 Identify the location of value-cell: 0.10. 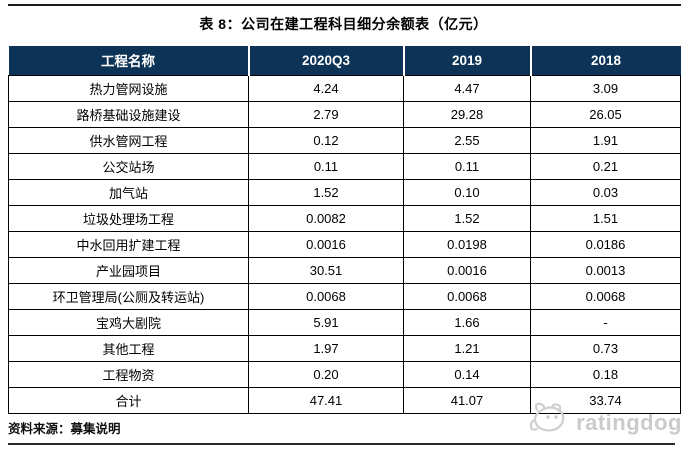
(467, 192).